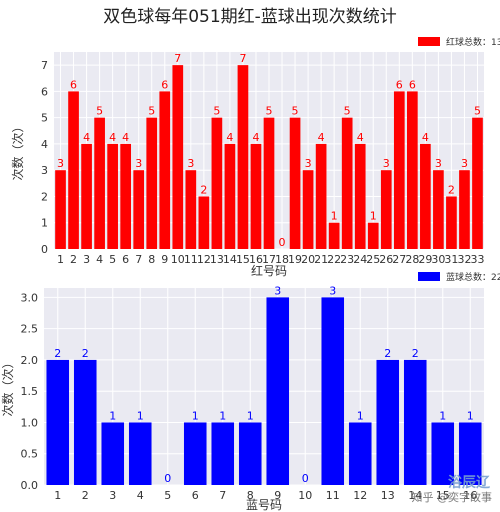 This screenshot has height=512, width=500. Describe the element at coordinates (451, 259) in the screenshot. I see `x-tick-label: 31` at that location.